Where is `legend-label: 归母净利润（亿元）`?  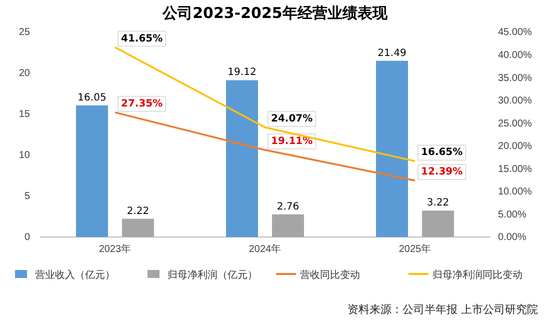
legend-label: 归母净利润（亿元） is located at coordinates (213, 275).